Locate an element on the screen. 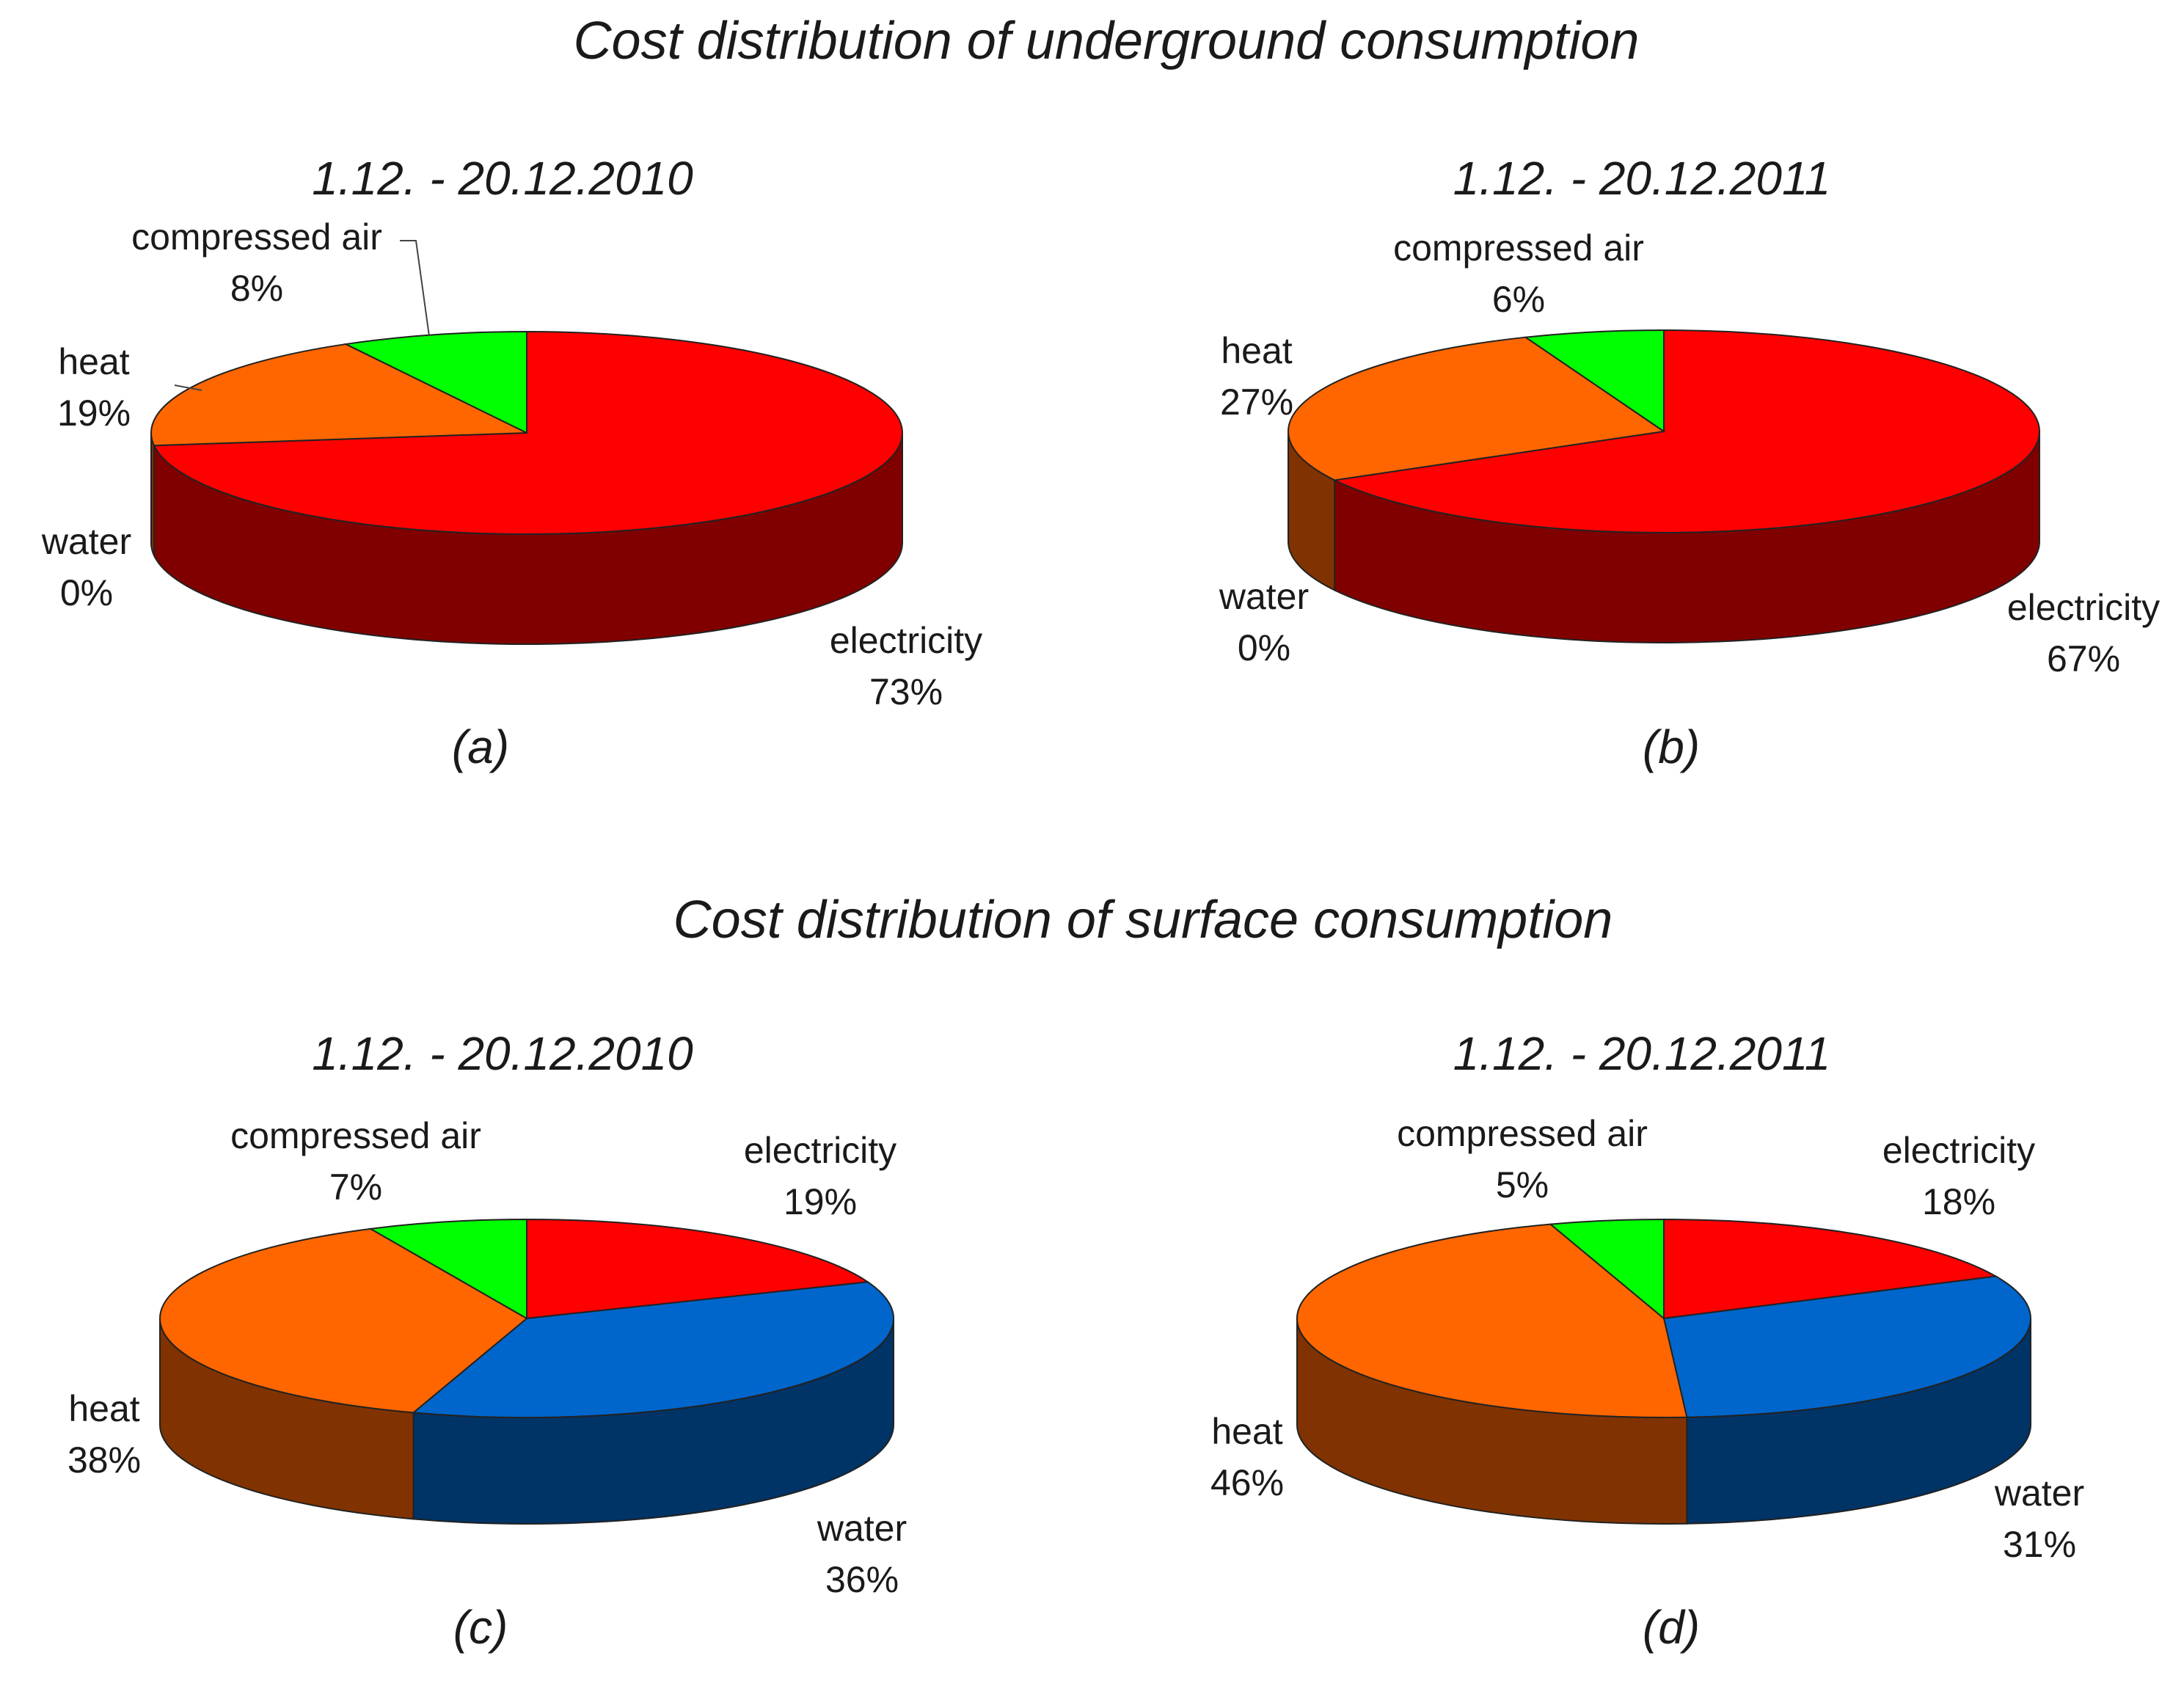 Image resolution: width=2184 pixels, height=1686 pixels. slice-value-compressed-air: 6% is located at coordinates (1519, 299).